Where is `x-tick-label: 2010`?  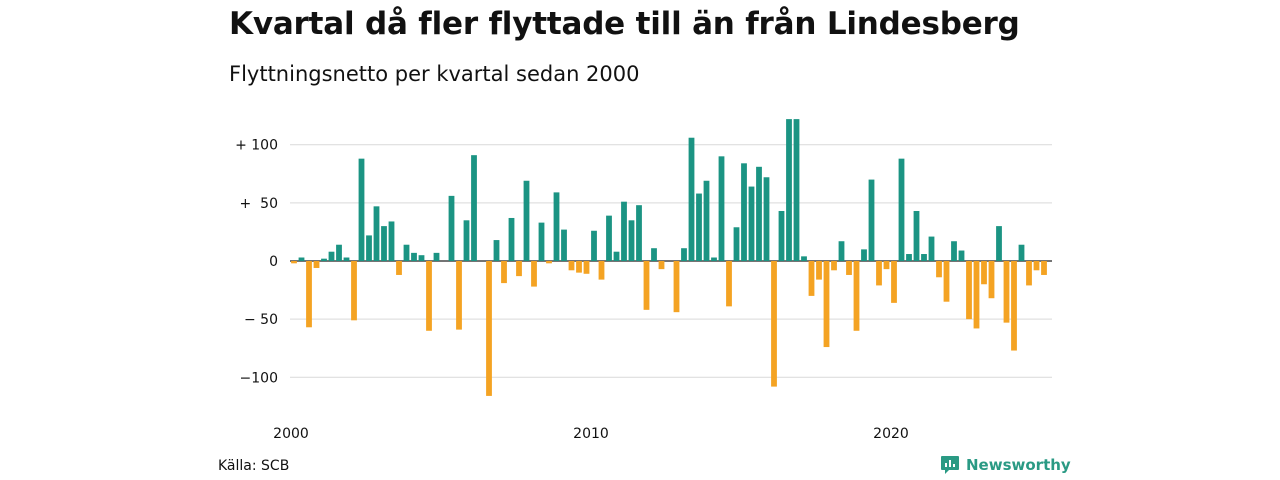 x-tick-label: 2010 is located at coordinates (591, 434).